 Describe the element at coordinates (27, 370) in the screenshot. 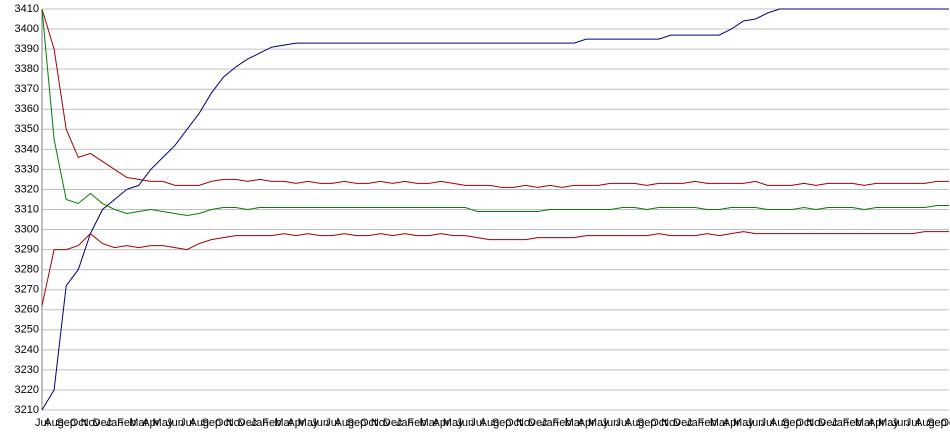

I see `y-tick-label: 3230` at that location.